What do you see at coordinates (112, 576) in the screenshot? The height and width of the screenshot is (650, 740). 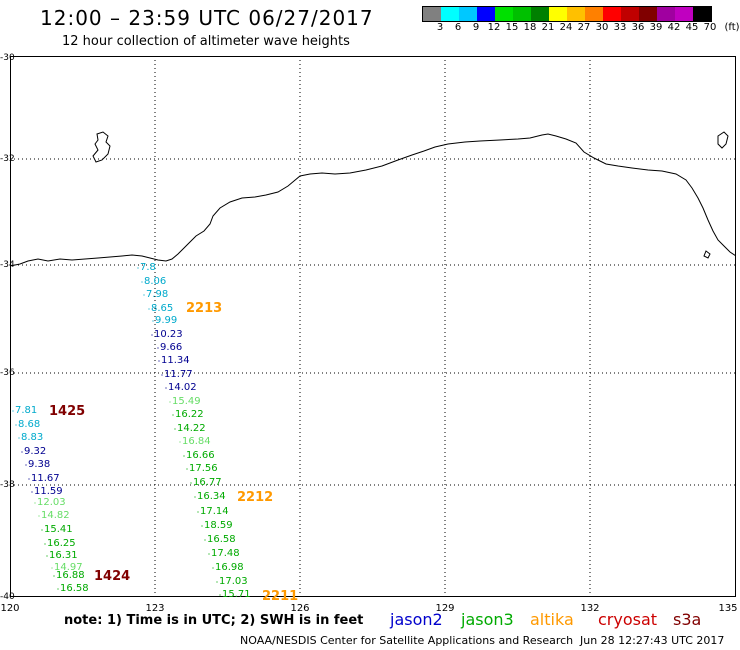 I see `pass-time-label: 1424` at bounding box center [112, 576].